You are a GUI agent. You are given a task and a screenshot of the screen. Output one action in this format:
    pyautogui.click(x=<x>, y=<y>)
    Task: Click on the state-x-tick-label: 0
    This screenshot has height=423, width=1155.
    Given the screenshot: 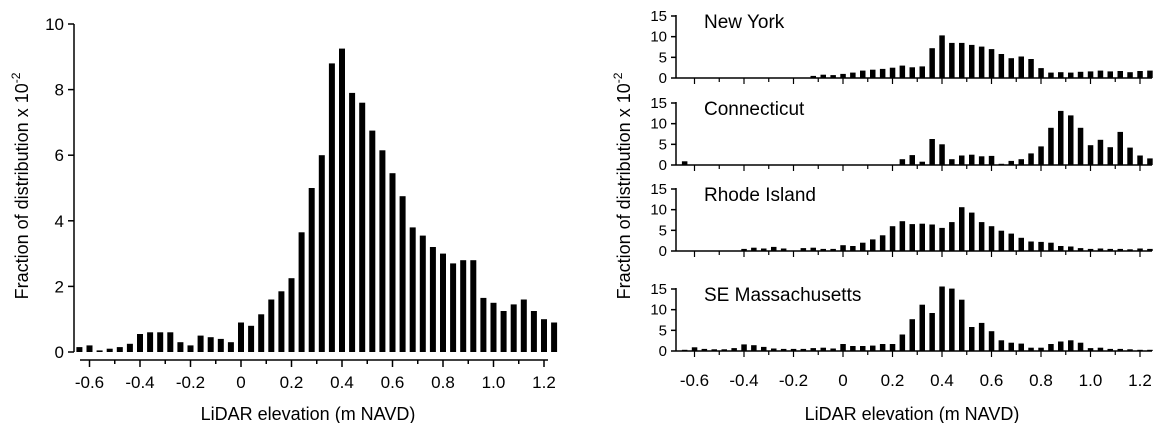 What is the action you would take?
    pyautogui.click(x=842, y=380)
    